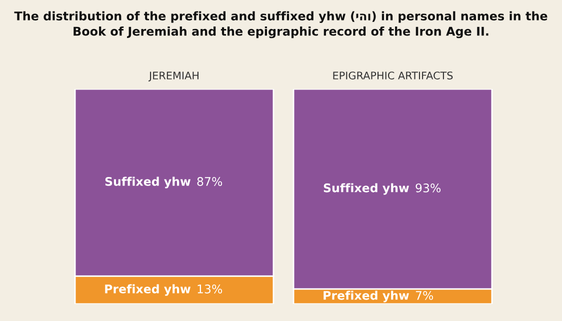 Image resolution: width=562 pixels, height=321 pixels. What do you see at coordinates (425, 295) in the screenshot?
I see `data-label: 7%` at bounding box center [425, 295].